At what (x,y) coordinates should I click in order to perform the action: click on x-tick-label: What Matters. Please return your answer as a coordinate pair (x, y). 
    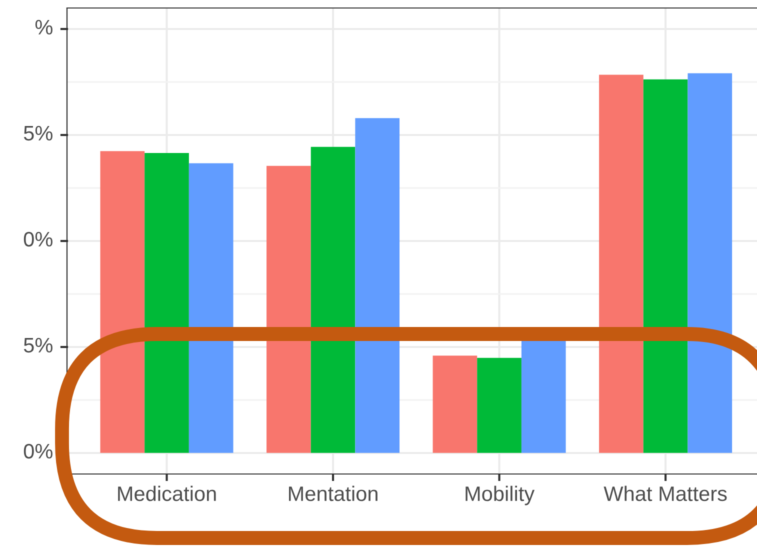
    Looking at the image, I should click on (665, 494).